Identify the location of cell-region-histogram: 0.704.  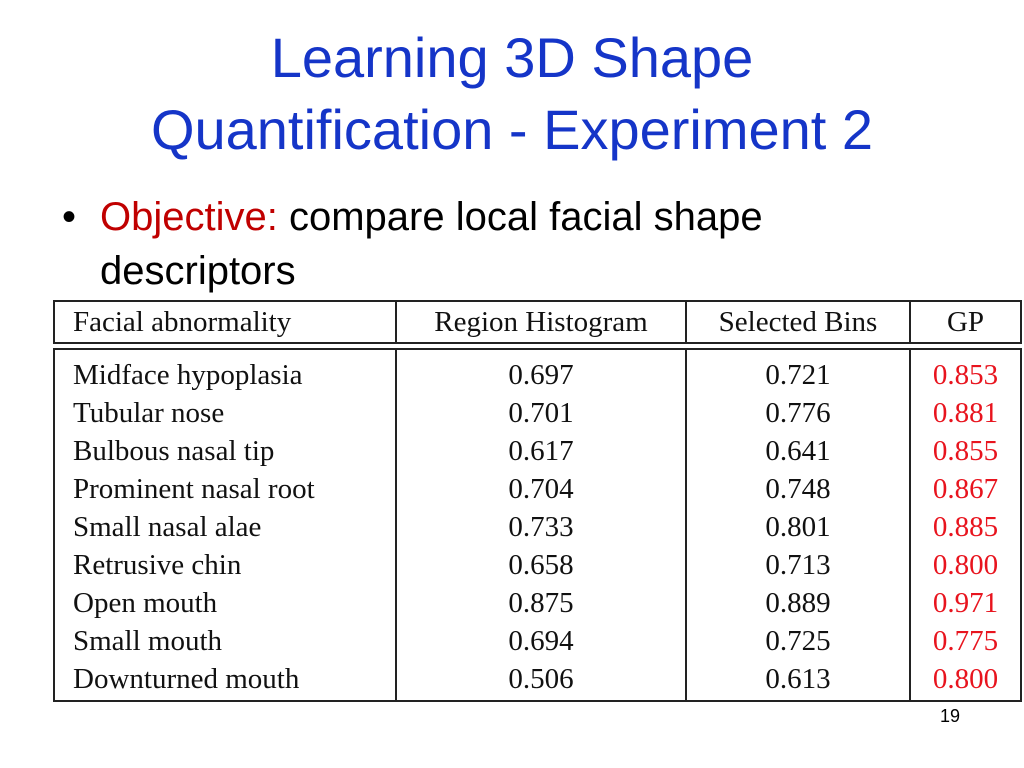
(541, 489).